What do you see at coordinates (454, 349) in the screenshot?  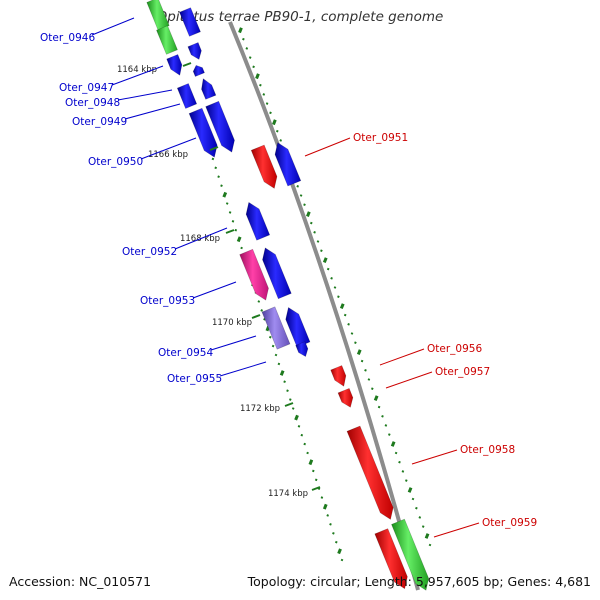 I see `gene-label-oter-0956: Oter_0956` at bounding box center [454, 349].